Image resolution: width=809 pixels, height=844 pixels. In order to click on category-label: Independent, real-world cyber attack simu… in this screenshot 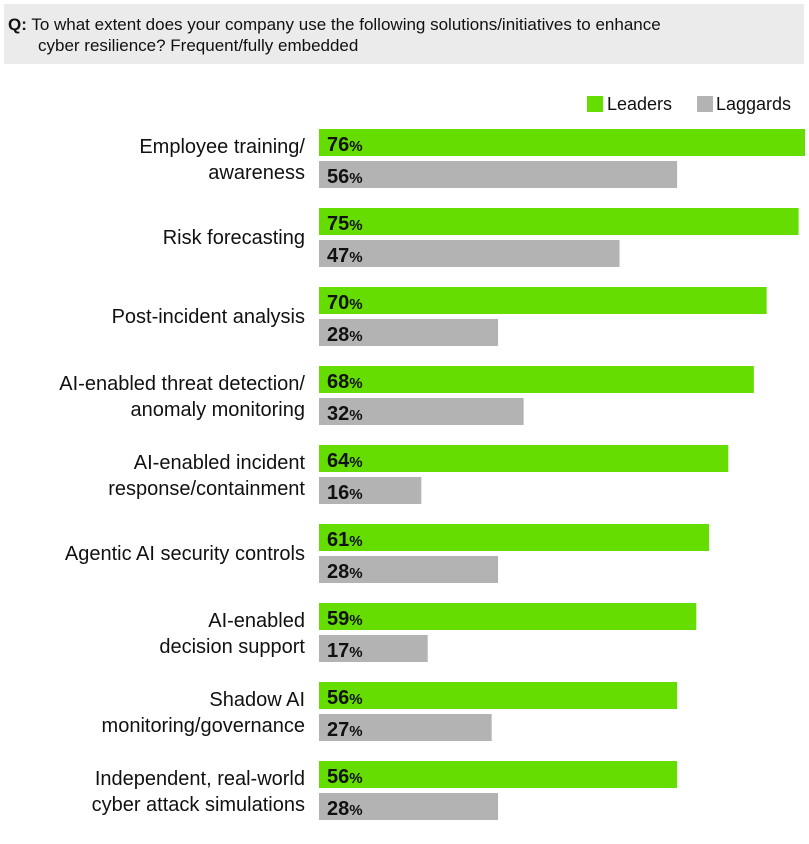, I will do `click(198, 792)`.